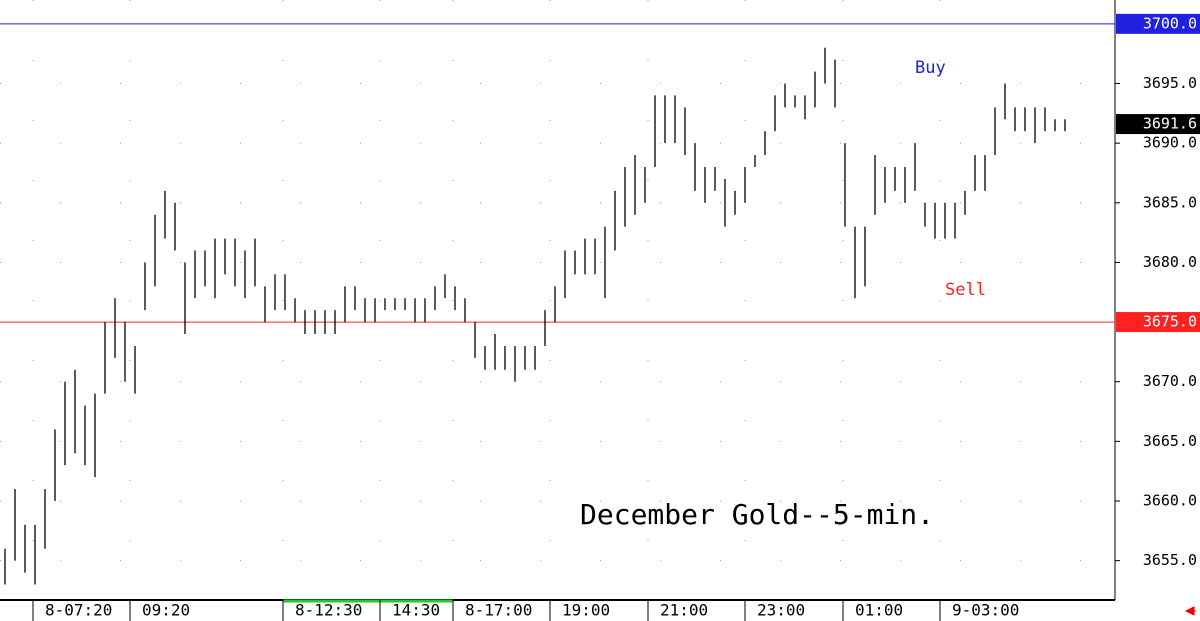  What do you see at coordinates (684, 610) in the screenshot?
I see `x-tick-label: 21:00` at bounding box center [684, 610].